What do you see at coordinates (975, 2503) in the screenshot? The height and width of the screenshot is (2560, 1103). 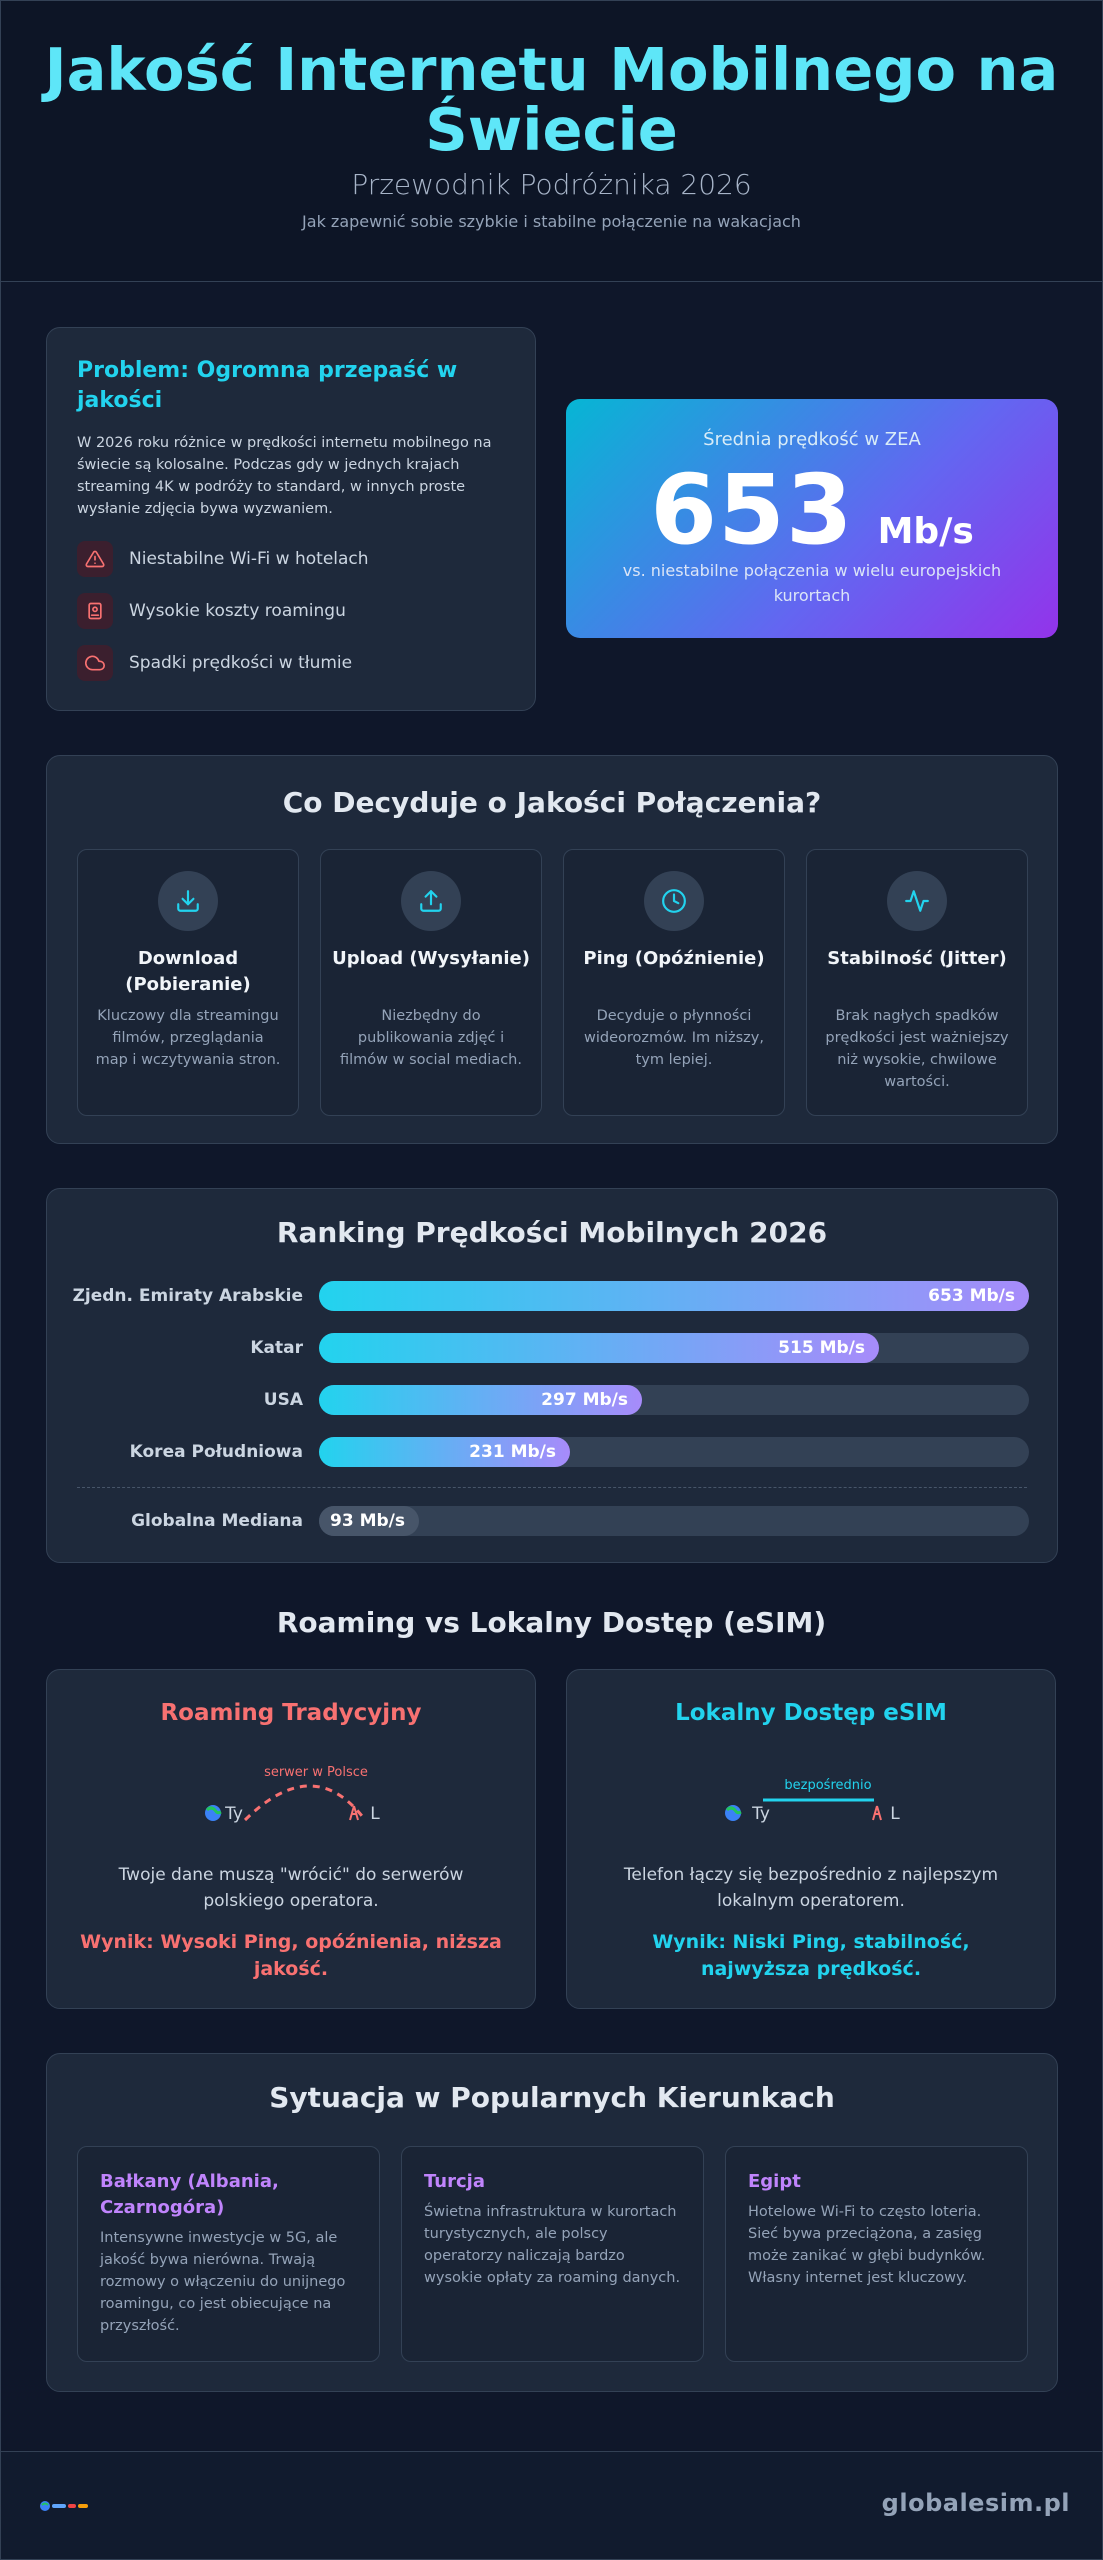 I see `brand-domain: globalesim.pl` at bounding box center [975, 2503].